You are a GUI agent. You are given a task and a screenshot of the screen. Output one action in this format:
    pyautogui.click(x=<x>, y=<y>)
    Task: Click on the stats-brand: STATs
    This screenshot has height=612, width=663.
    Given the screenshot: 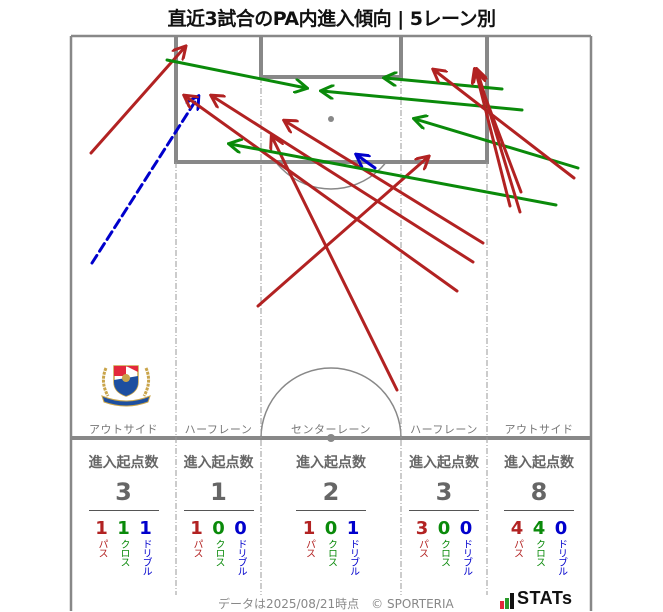 What is the action you would take?
    pyautogui.click(x=536, y=598)
    